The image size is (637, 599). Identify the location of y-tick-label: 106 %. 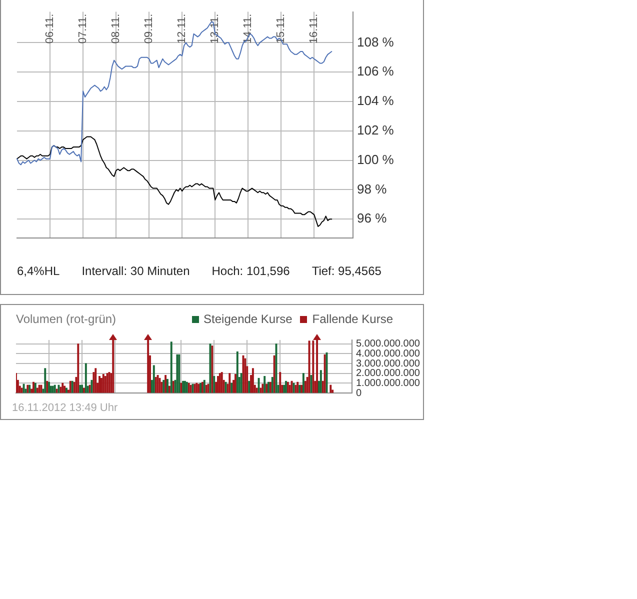
(375, 71).